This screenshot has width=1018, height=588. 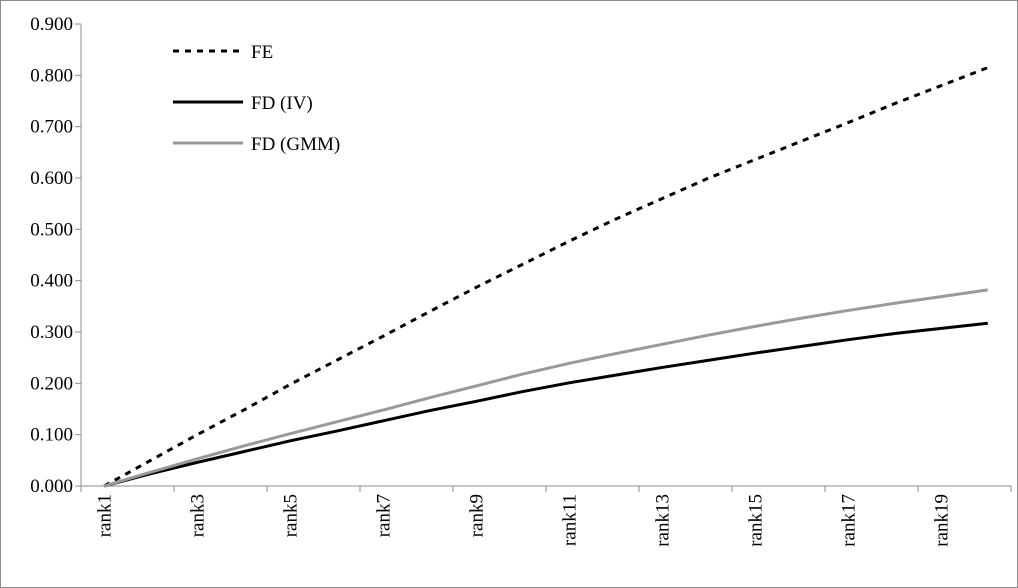 I want to click on y-tick-label: 0.000, so click(x=51, y=486).